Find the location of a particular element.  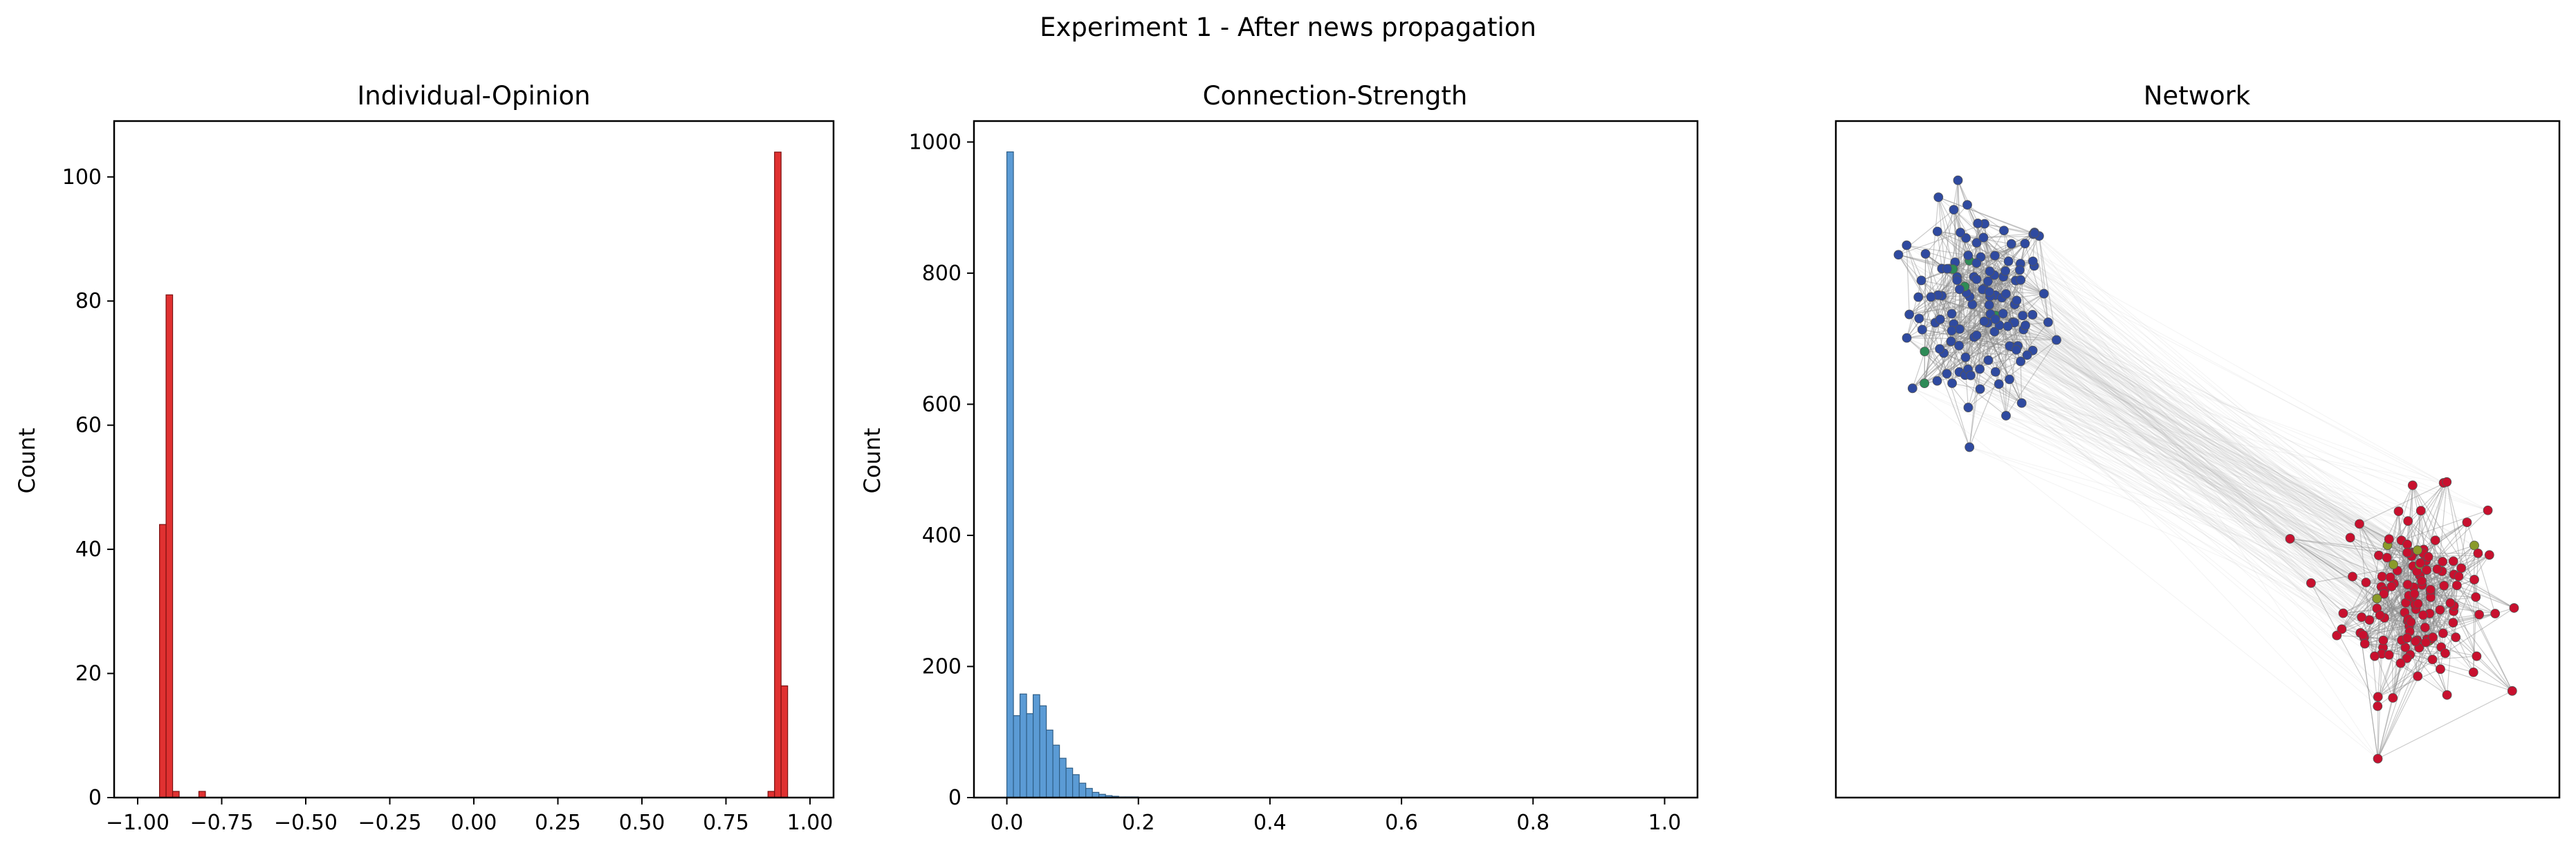

opinion-xtick-label: −0.50 is located at coordinates (306, 823).